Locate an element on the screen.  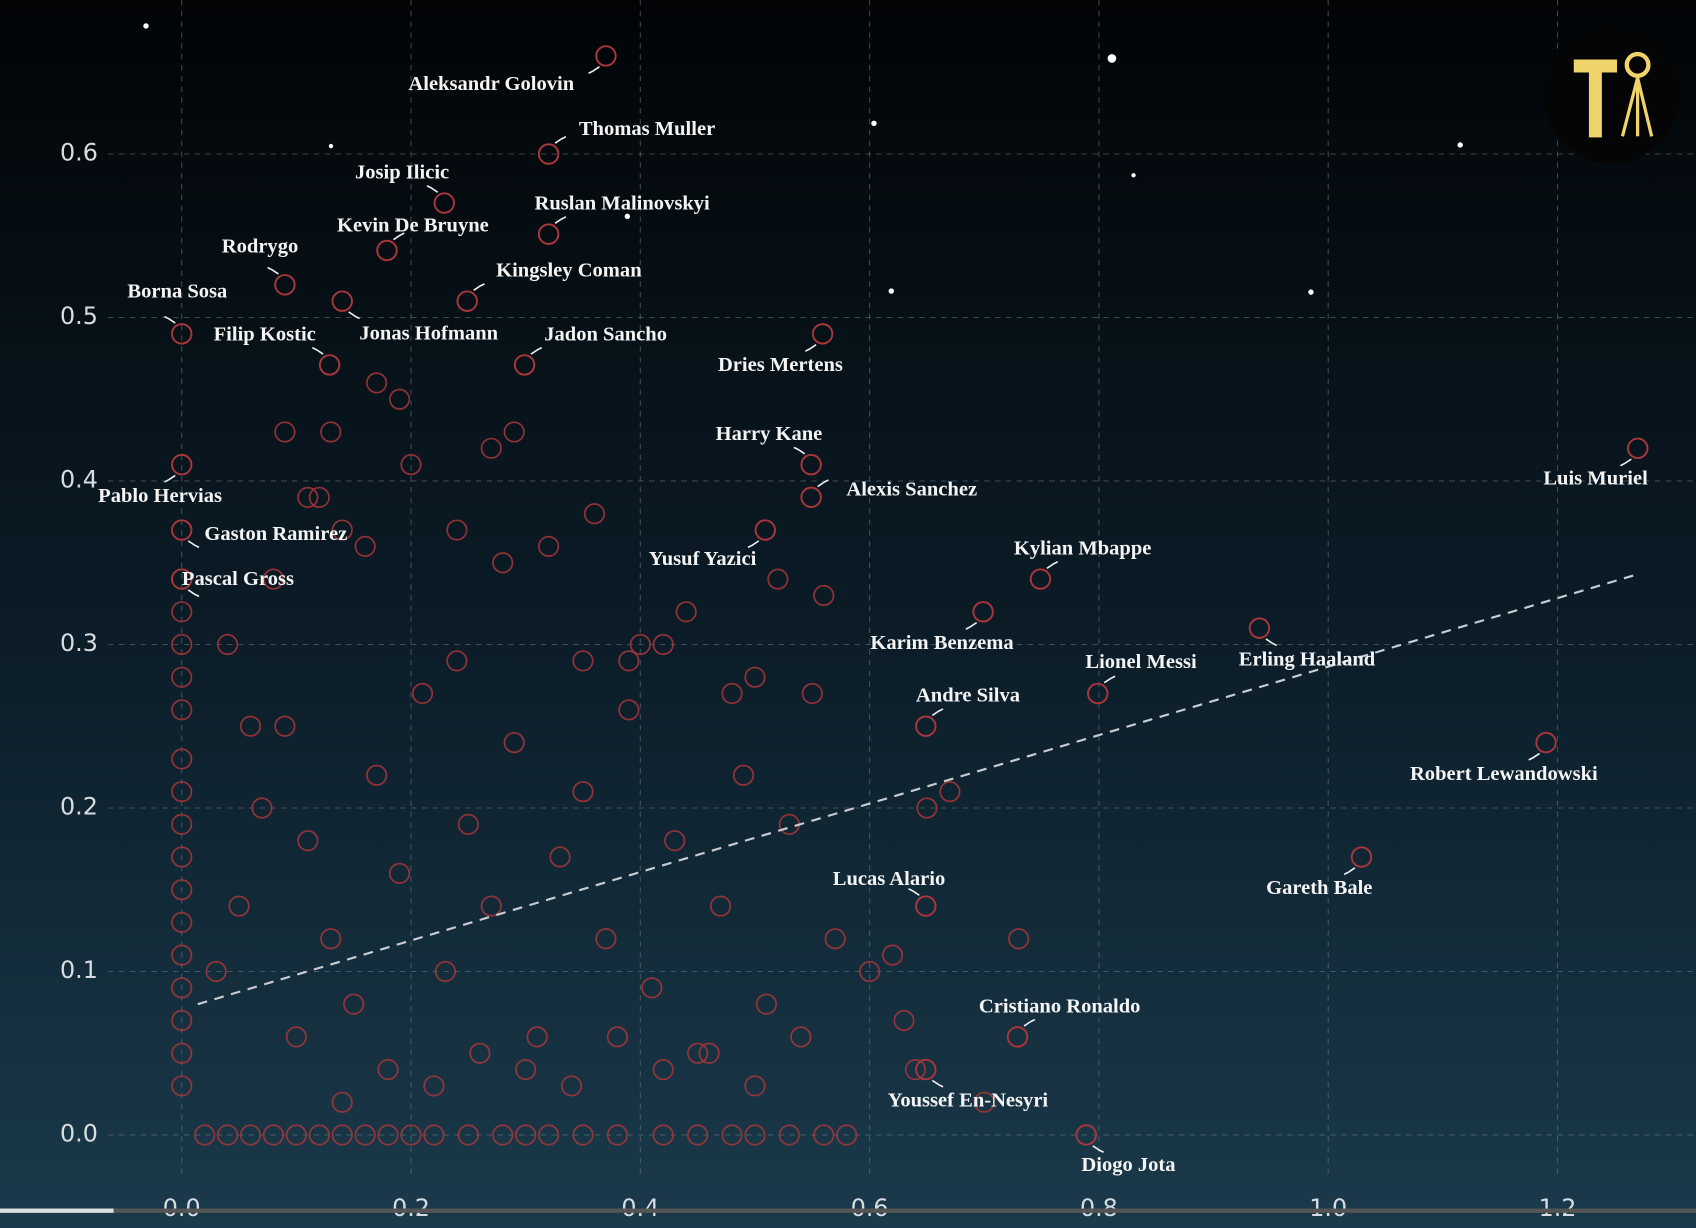
point-label: Dries Mertens is located at coordinates (780, 365).